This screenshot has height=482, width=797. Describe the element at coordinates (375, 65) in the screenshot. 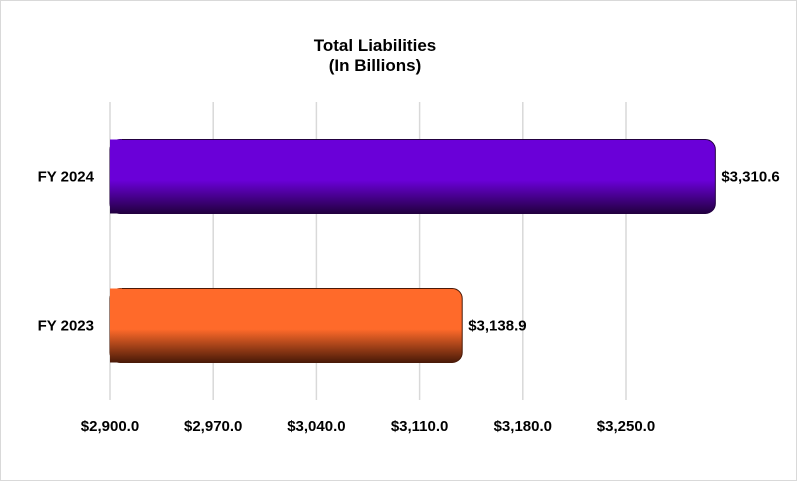

I see `chart-subtitle: (In Billions)` at that location.